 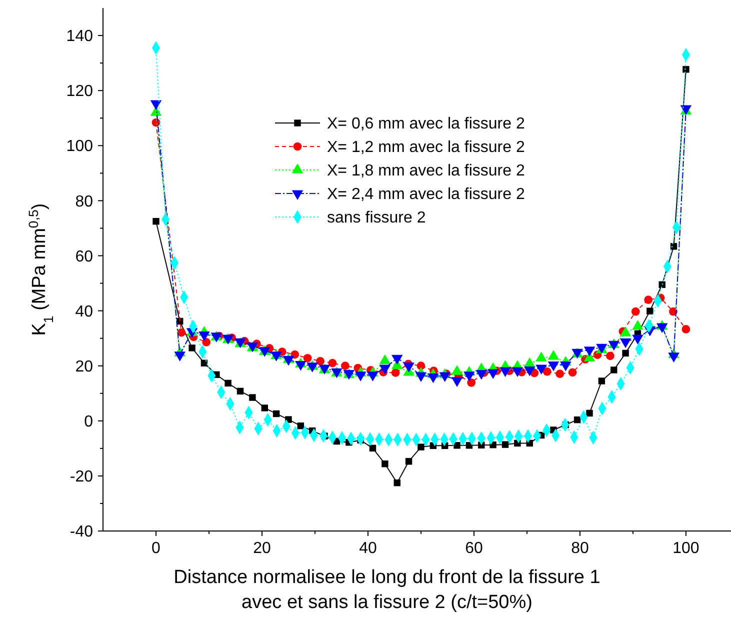 What do you see at coordinates (387, 590) in the screenshot?
I see `x-axis-title: Distance normalisee le long du front de la fissure 1 avec et sans la fissure 2 (c/t=50%)` at bounding box center [387, 590].